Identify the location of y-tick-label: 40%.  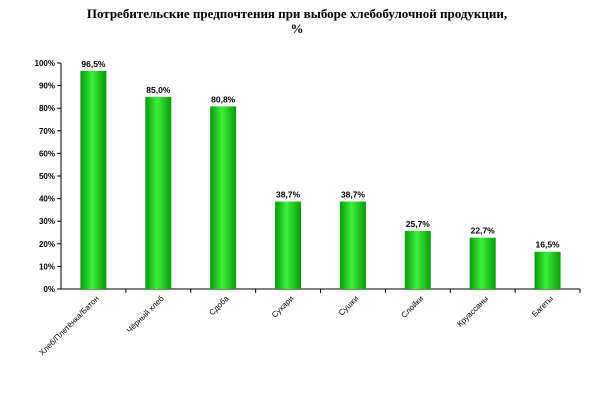
(47, 199).